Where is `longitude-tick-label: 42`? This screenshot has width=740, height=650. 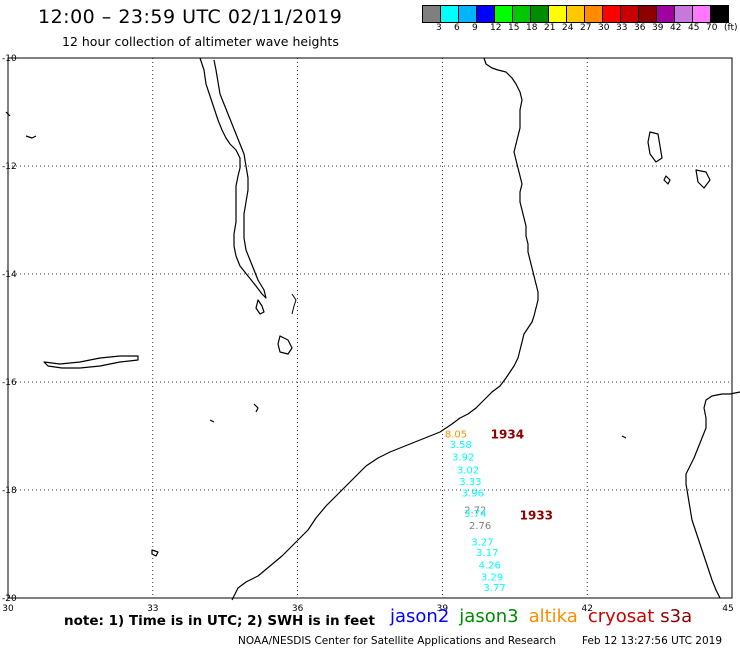
longitude-tick-label: 42 is located at coordinates (586, 609).